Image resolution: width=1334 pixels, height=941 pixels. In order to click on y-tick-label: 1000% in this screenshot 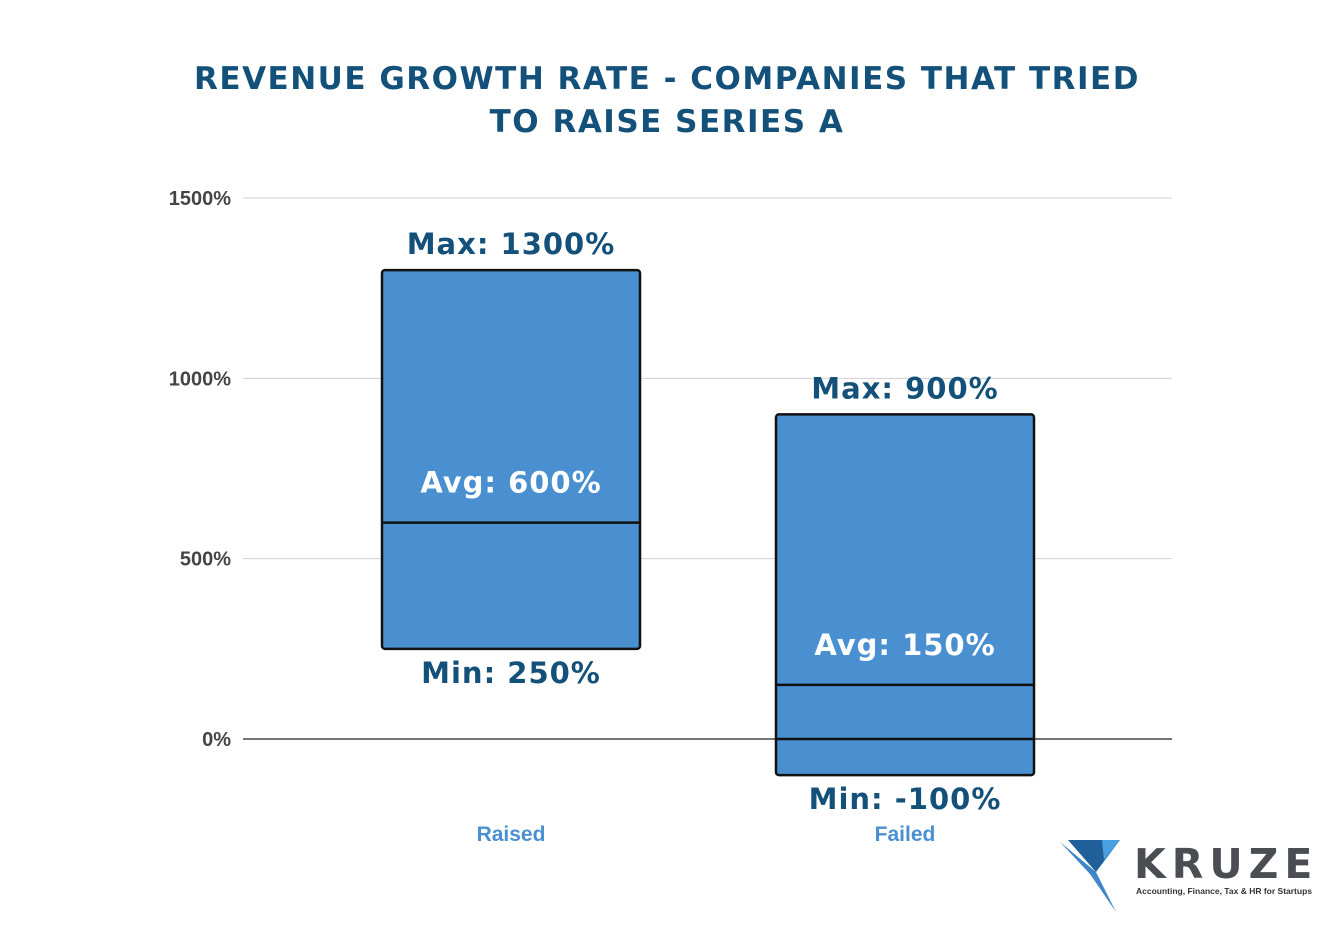, I will do `click(200, 379)`.